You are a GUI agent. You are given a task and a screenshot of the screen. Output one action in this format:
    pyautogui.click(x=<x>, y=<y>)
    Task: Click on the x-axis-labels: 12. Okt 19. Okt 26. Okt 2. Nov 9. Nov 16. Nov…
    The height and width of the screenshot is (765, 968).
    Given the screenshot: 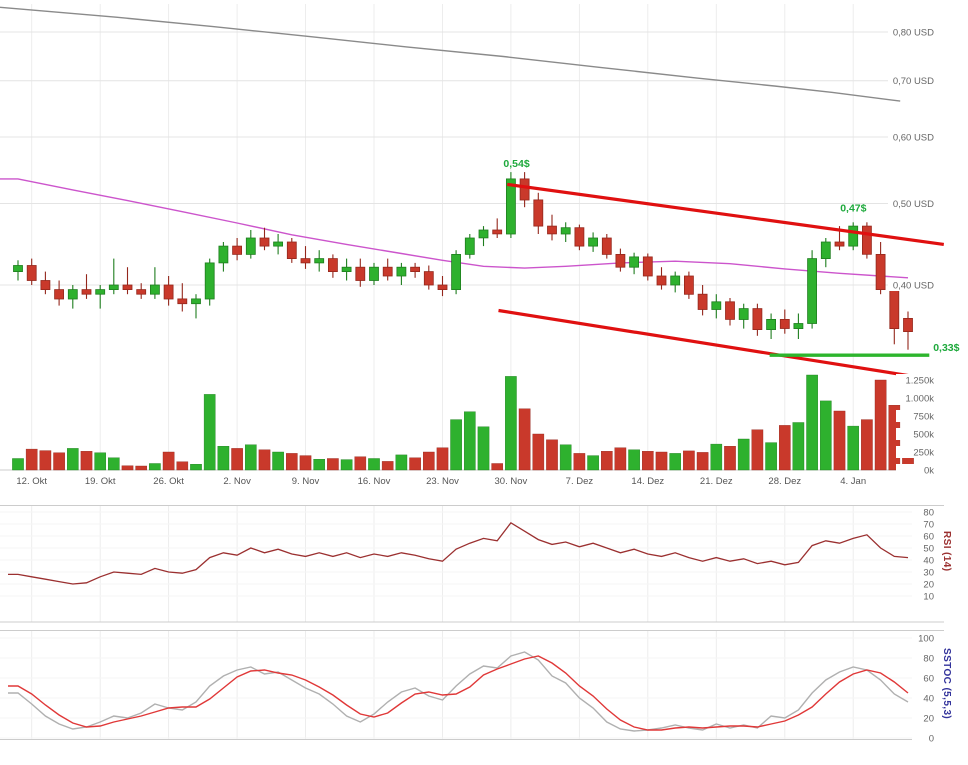 What is the action you would take?
    pyautogui.click(x=441, y=481)
    